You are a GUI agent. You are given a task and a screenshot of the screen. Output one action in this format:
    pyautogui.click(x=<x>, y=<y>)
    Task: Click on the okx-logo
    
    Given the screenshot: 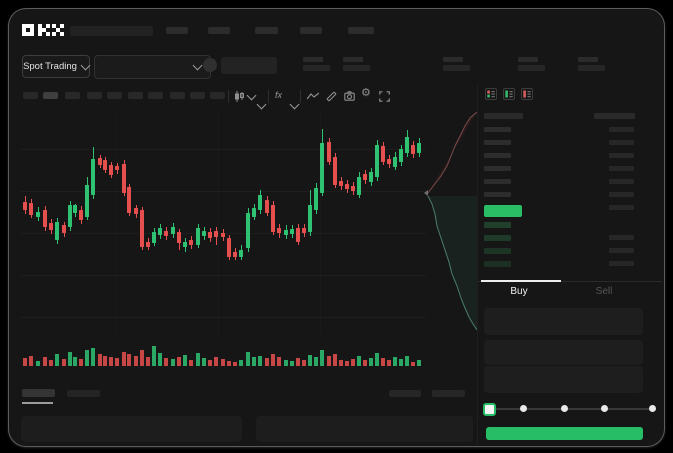 What is the action you would take?
    pyautogui.click(x=43, y=30)
    